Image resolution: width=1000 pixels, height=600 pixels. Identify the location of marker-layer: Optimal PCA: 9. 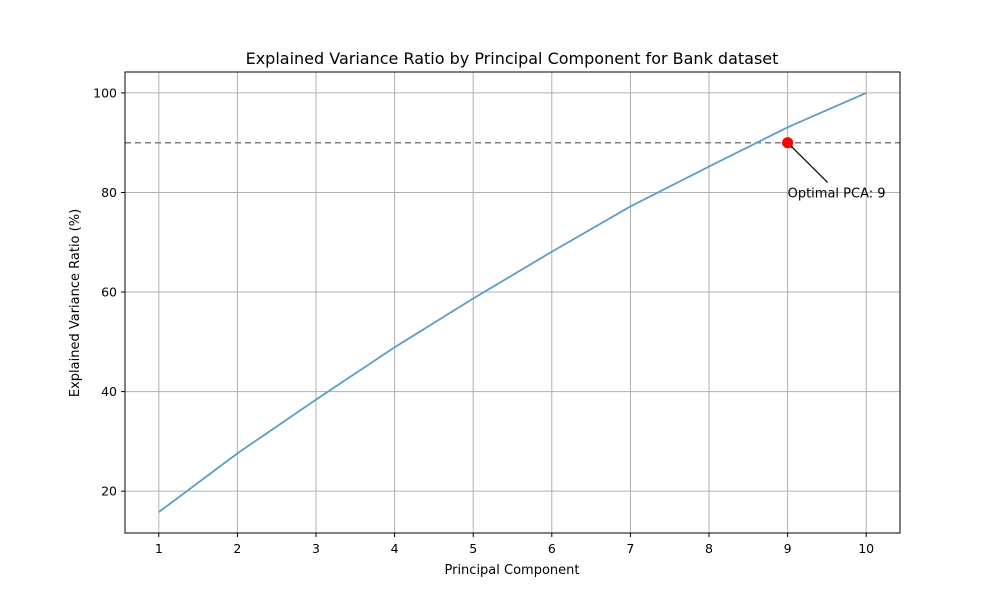
(834, 169).